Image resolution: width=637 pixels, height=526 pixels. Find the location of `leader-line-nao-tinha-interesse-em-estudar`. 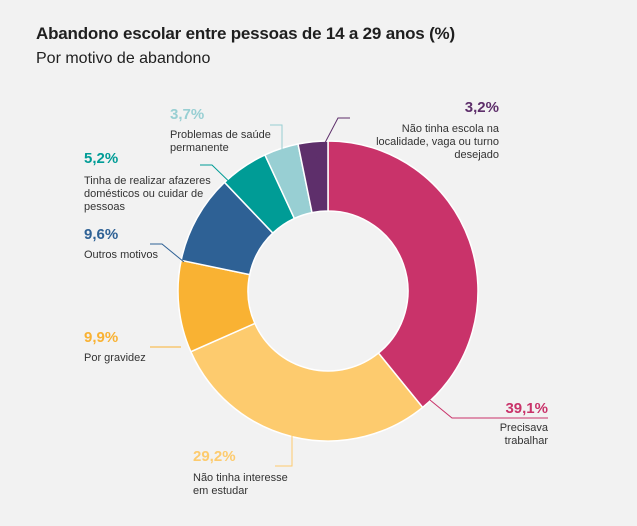

leader-line-nao-tinha-interesse-em-estudar is located at coordinates (284, 450).